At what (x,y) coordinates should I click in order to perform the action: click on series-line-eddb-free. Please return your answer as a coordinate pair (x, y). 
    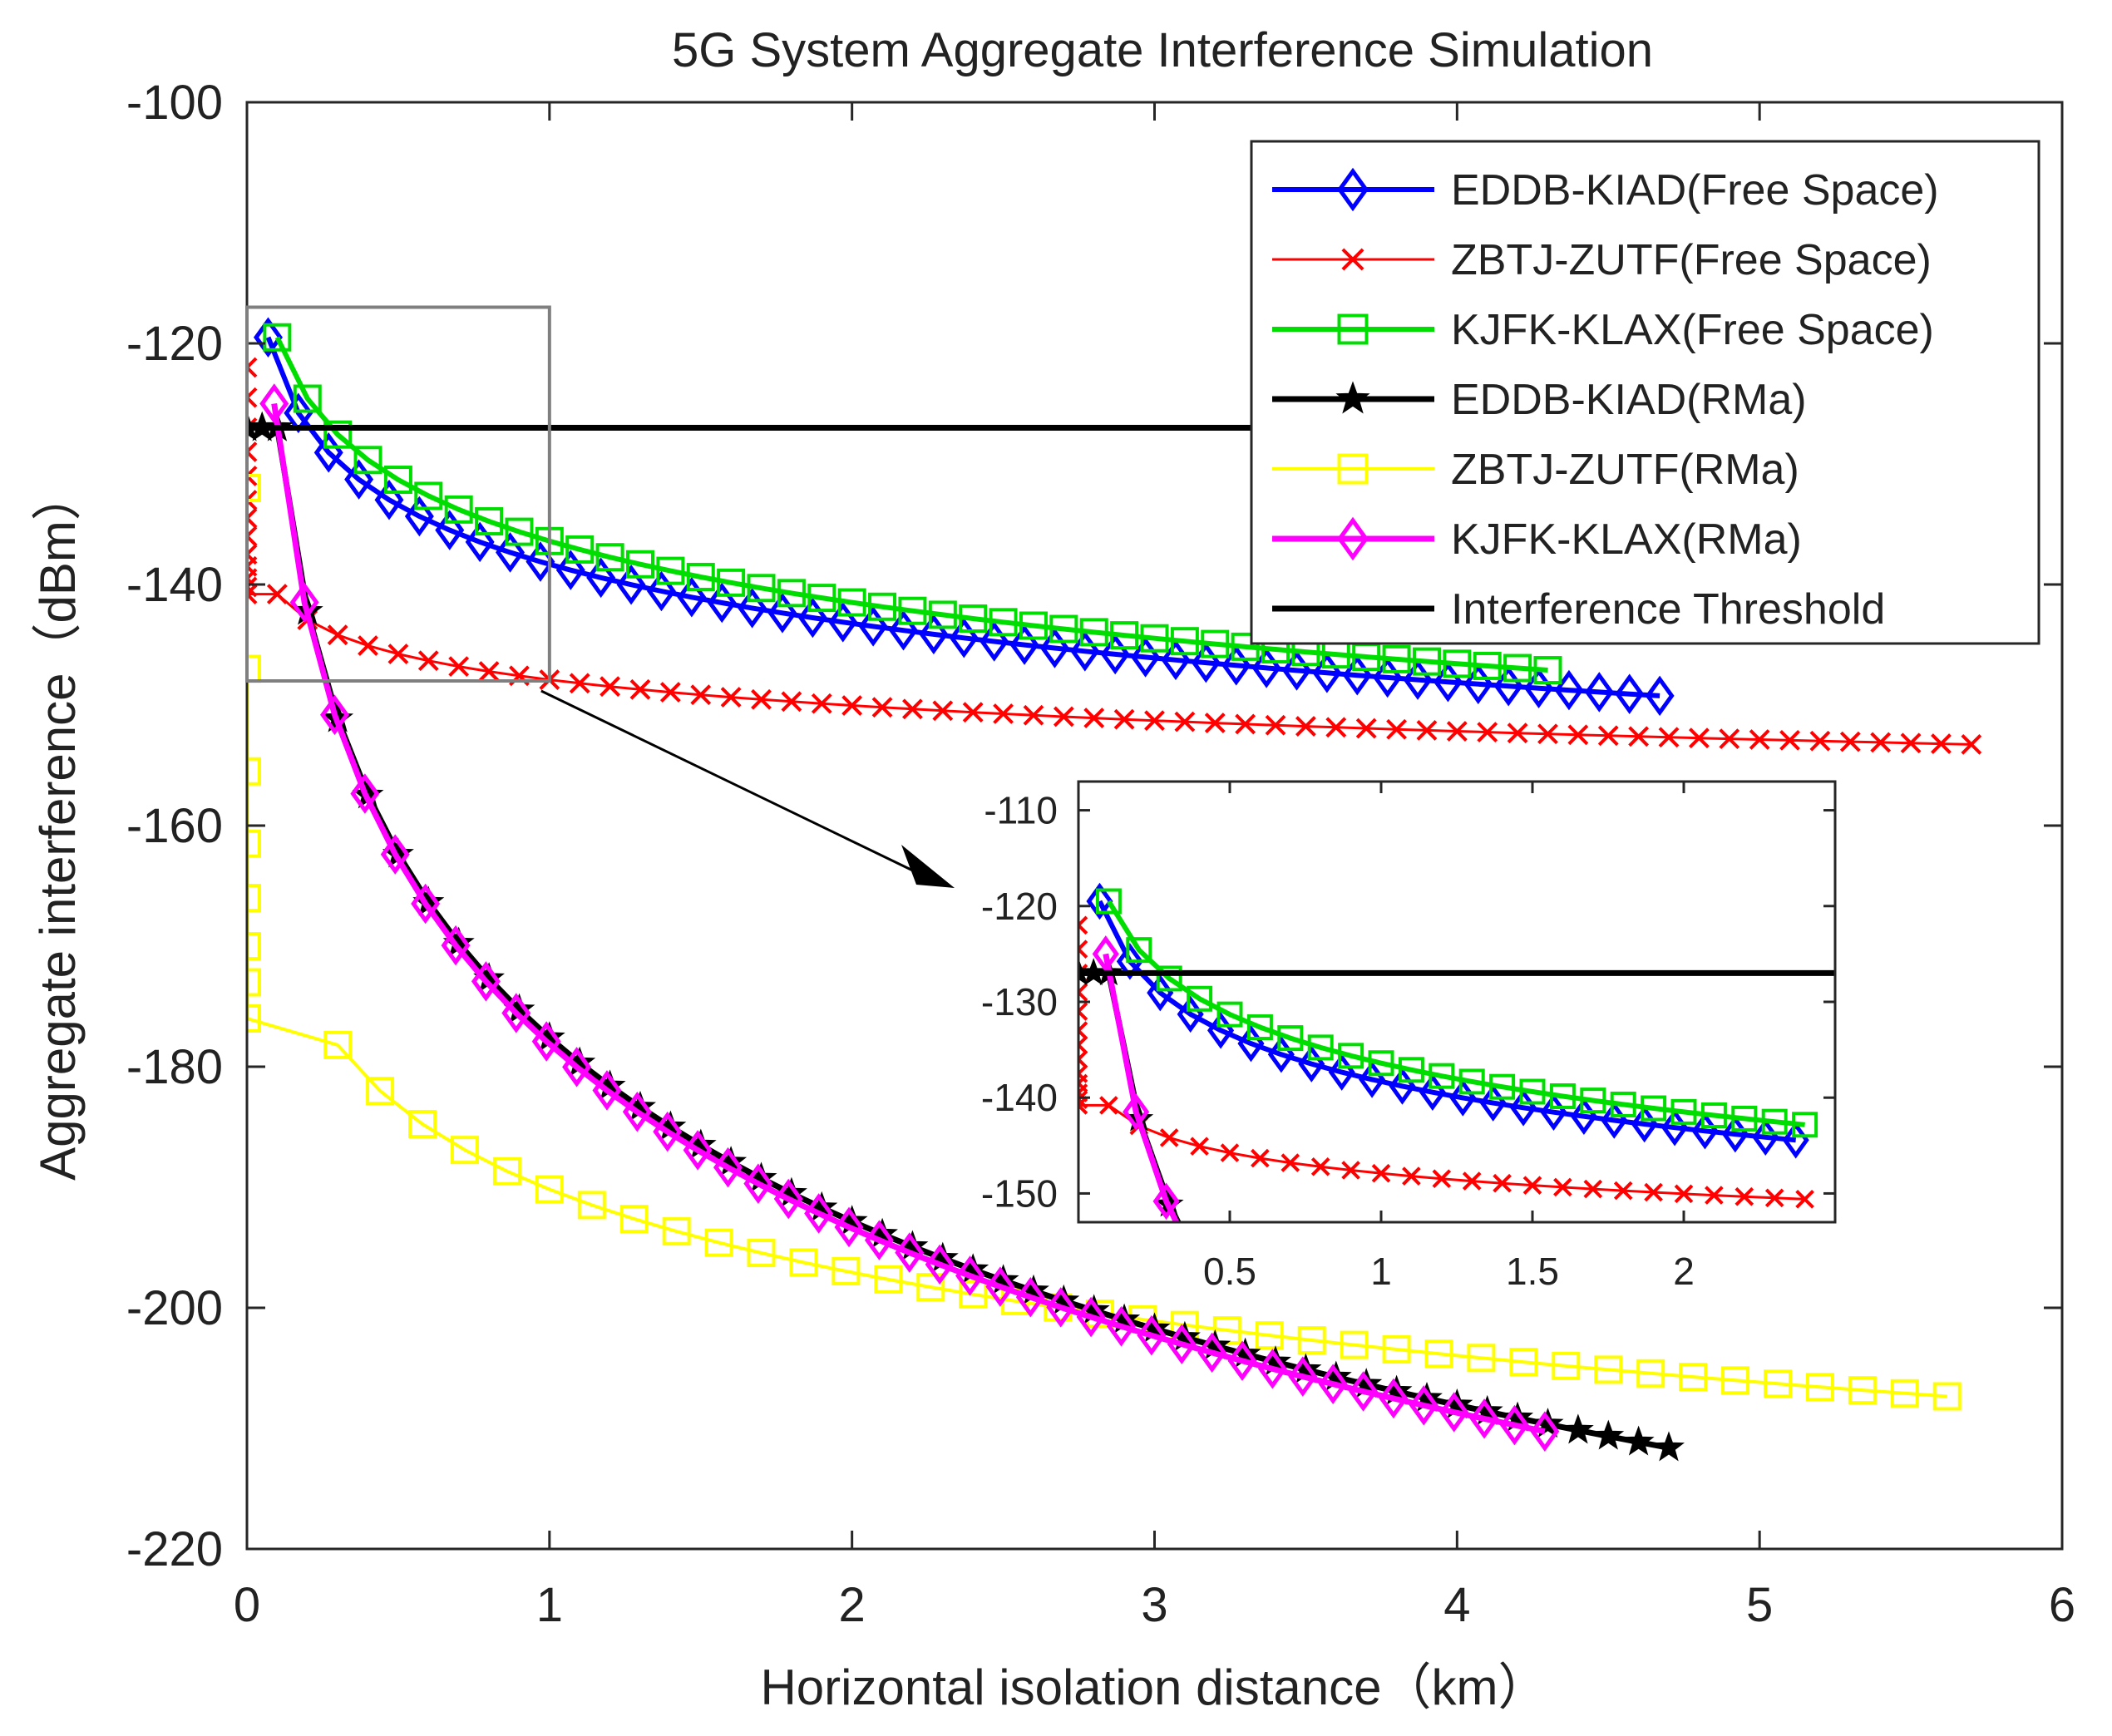
    Looking at the image, I should click on (1446, 1022).